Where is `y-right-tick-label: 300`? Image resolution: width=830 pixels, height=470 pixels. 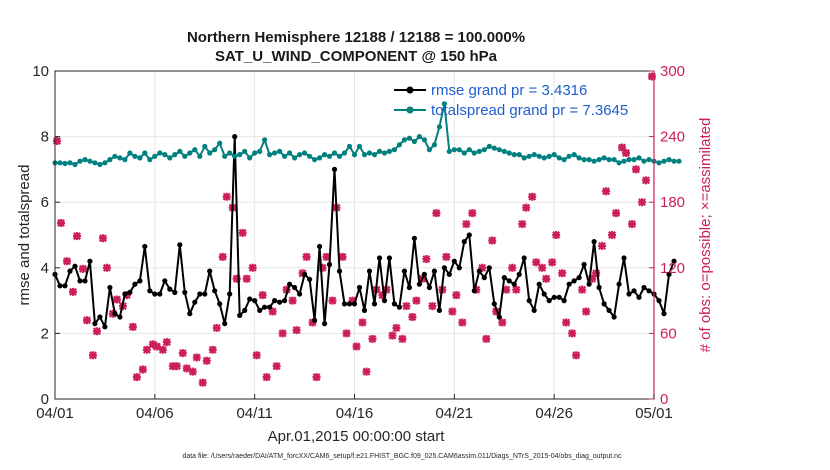
y-right-tick-label: 300 is located at coordinates (672, 71).